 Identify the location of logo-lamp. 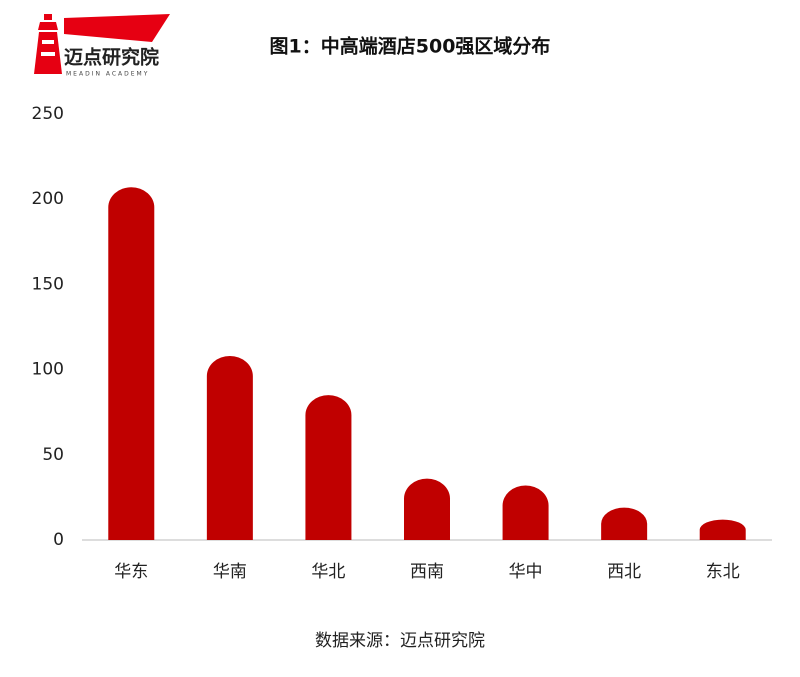
(48, 17).